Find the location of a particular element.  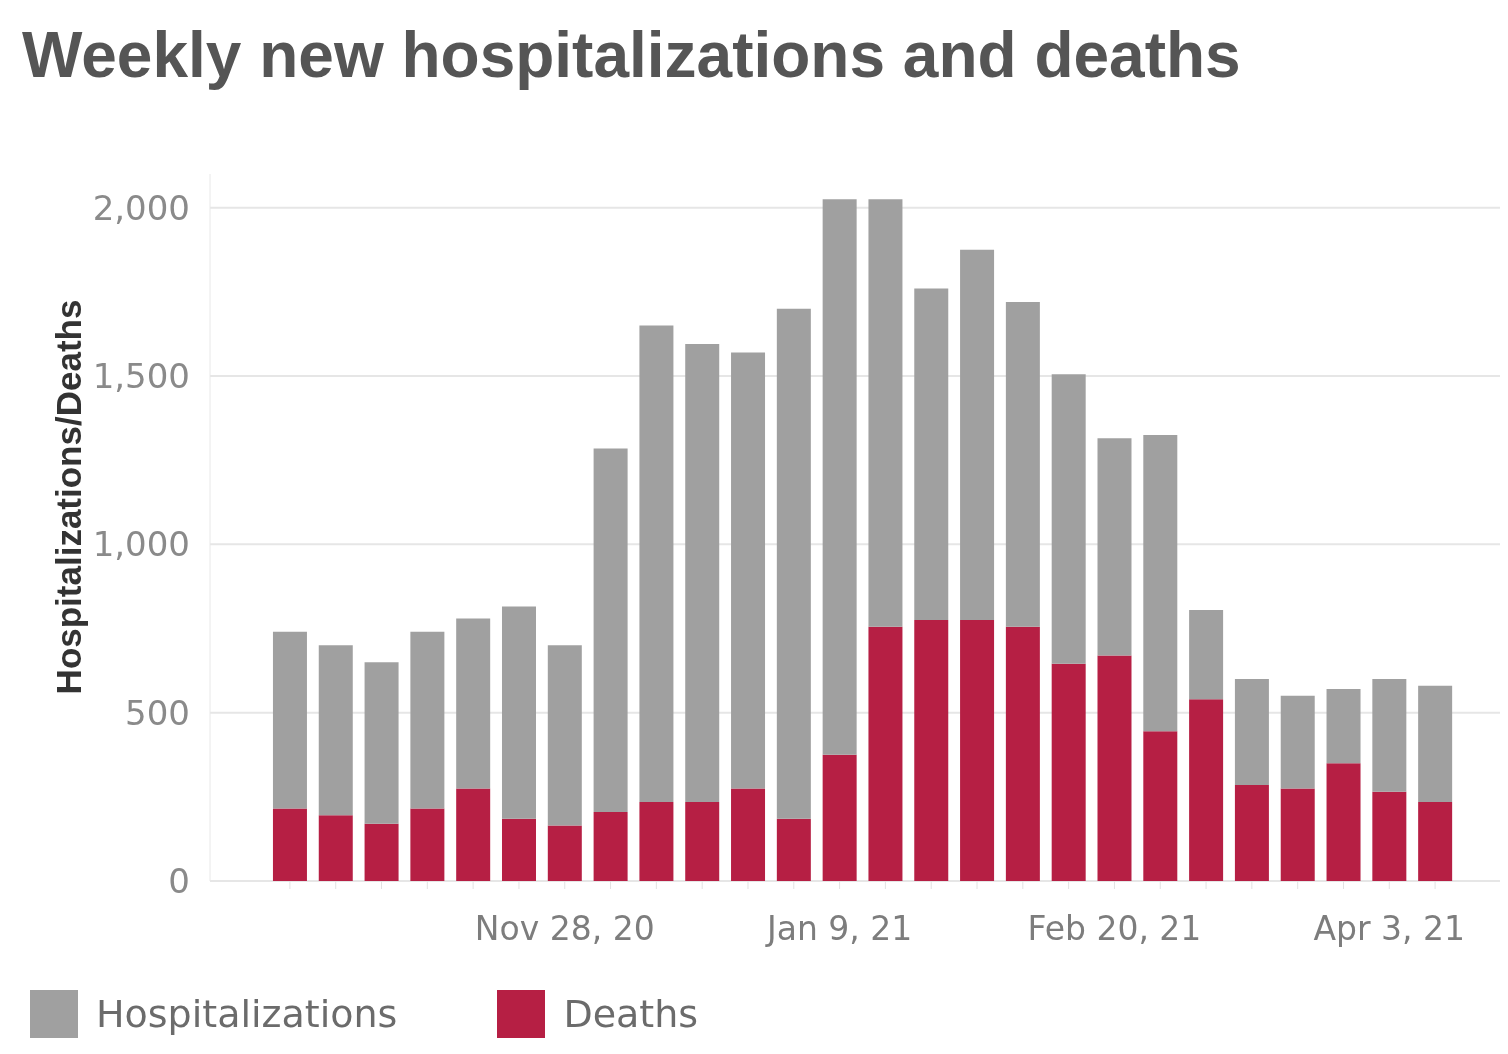

legend-label: Hospitalizations is located at coordinates (247, 1014).